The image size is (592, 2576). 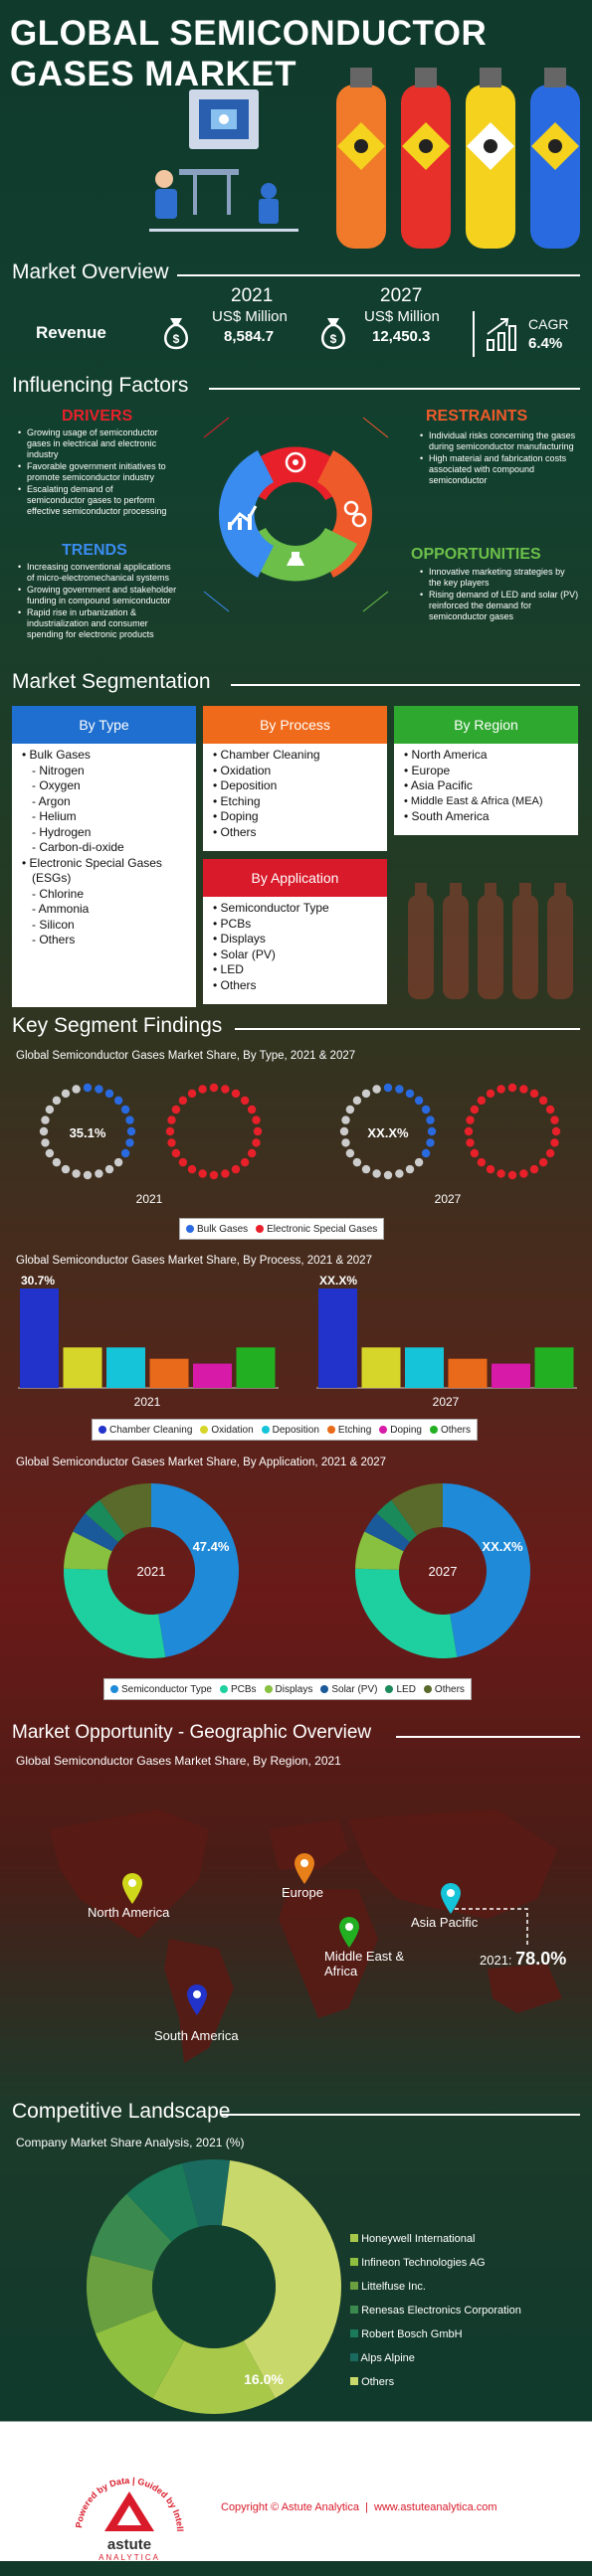 What do you see at coordinates (476, 554) in the screenshot?
I see `opportunities-title: OPPORTUNITIES` at bounding box center [476, 554].